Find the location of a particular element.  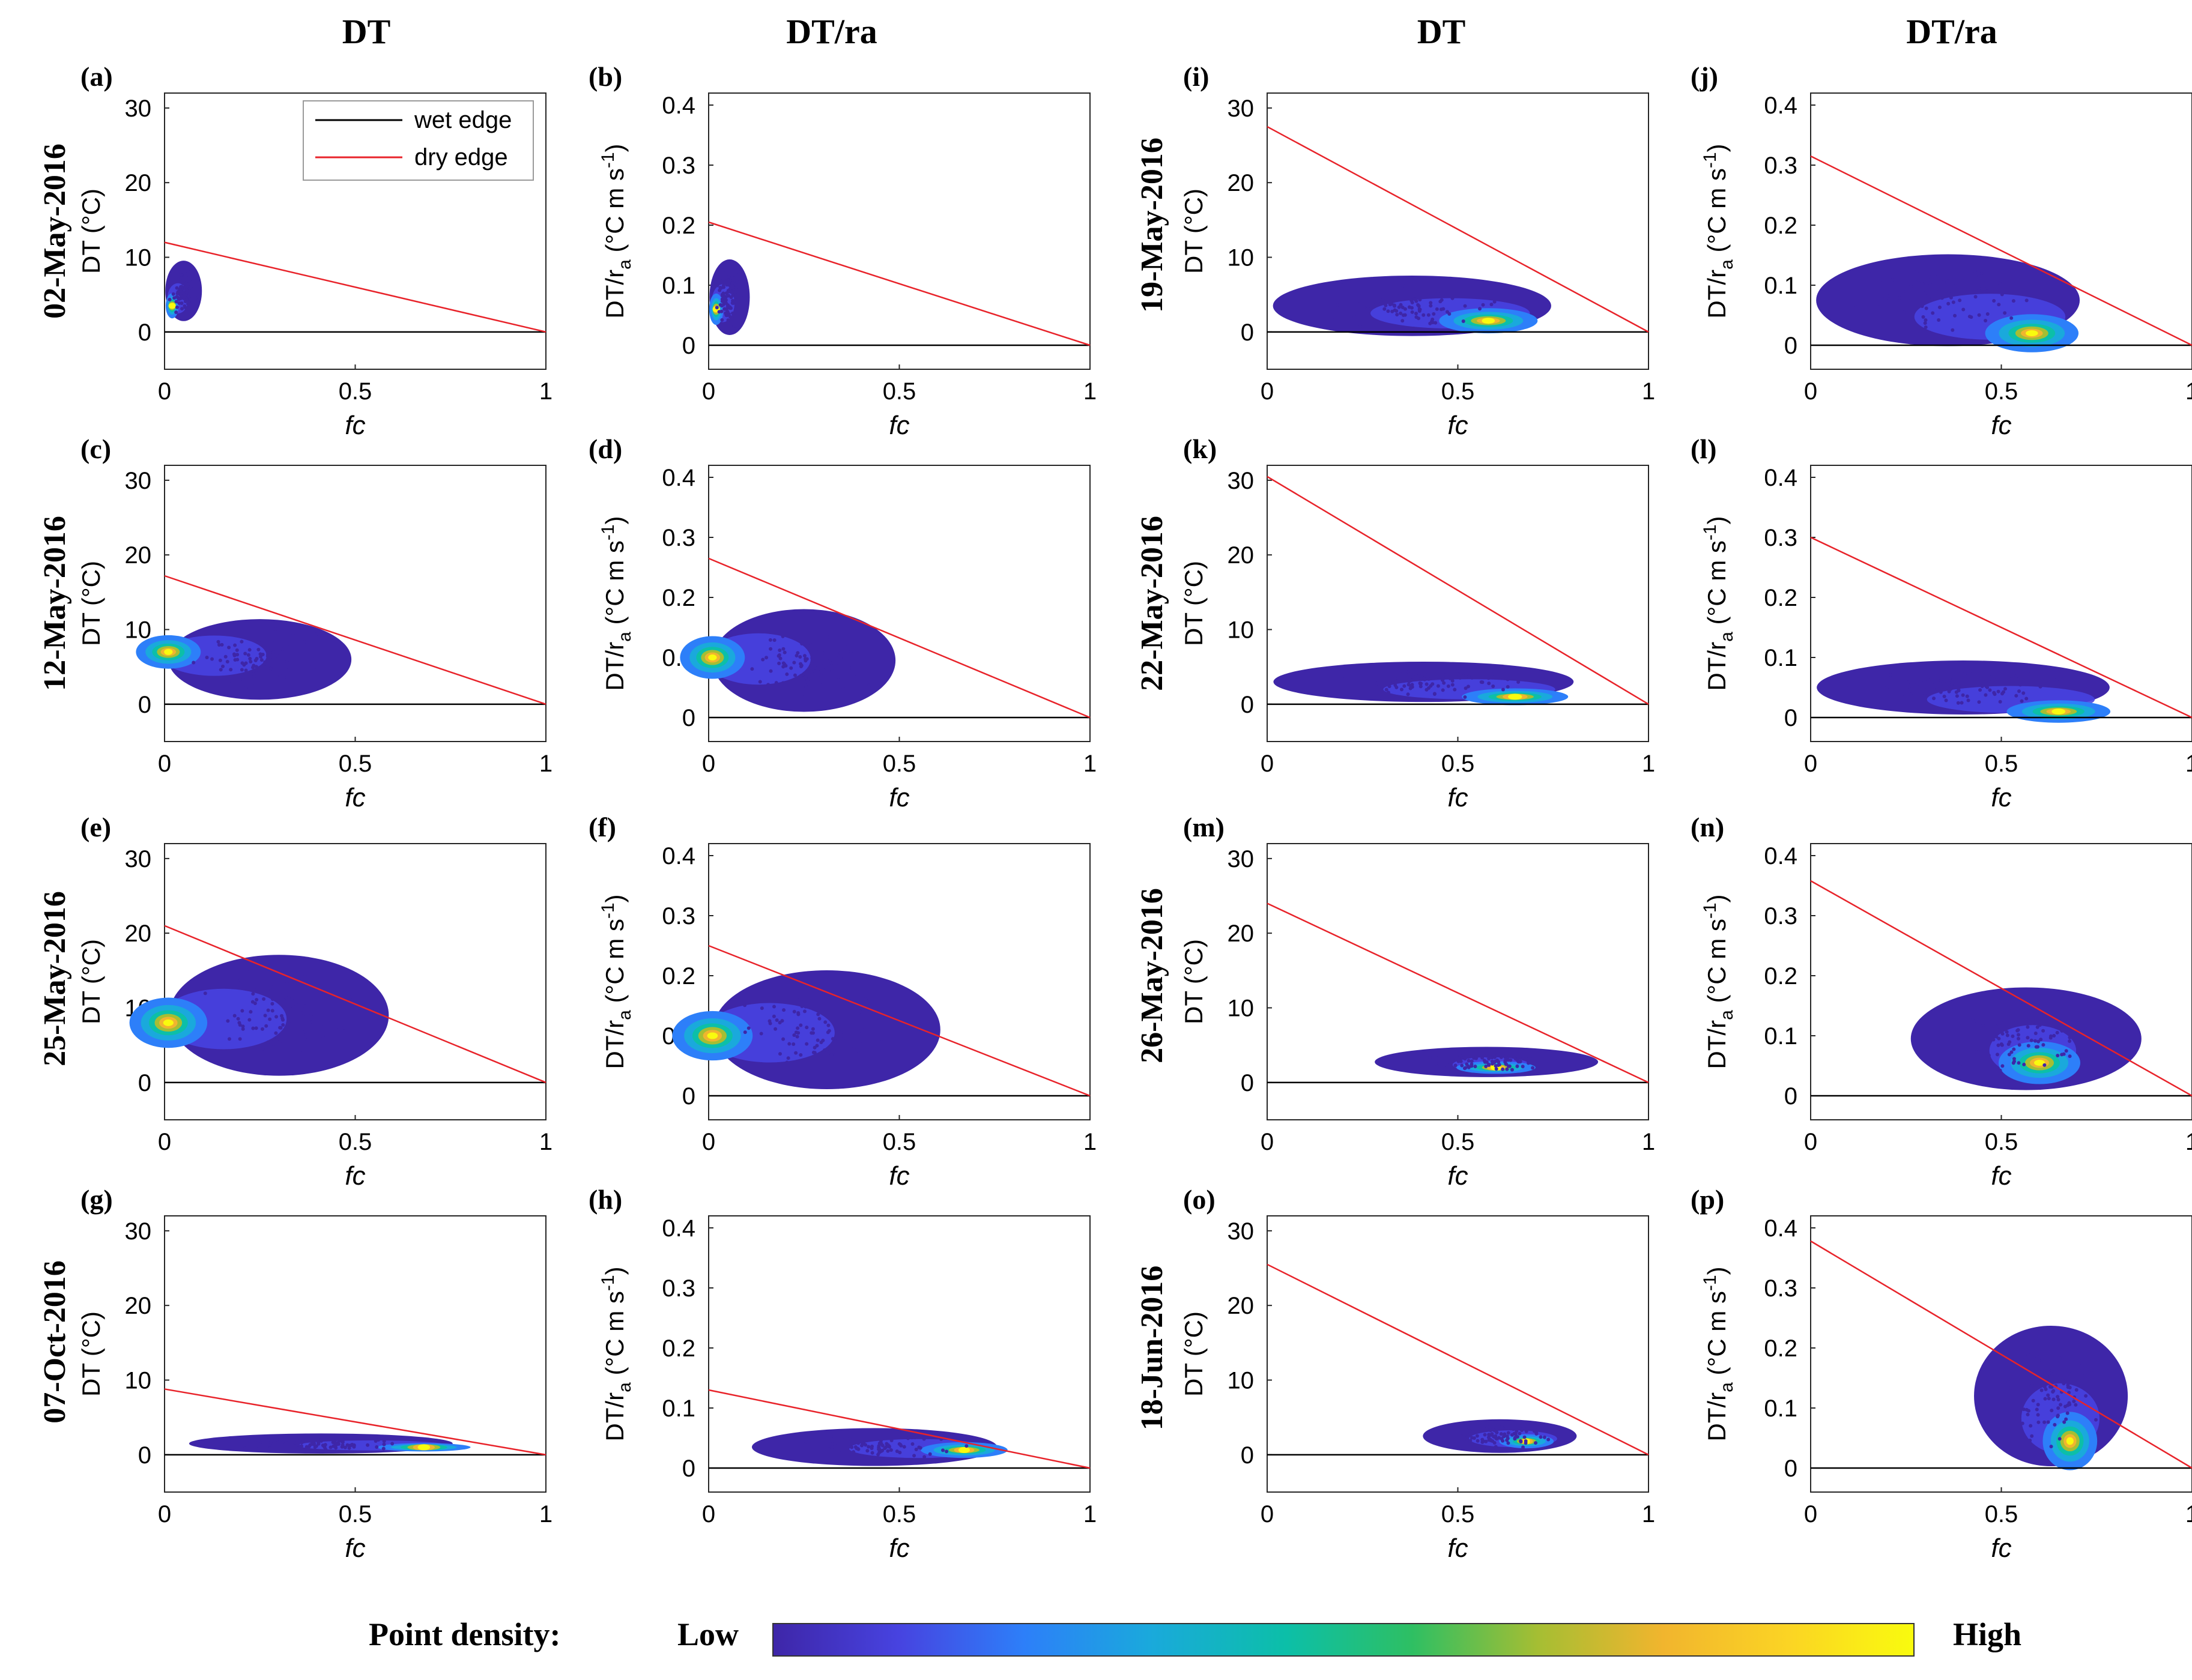

column-header-3: DT is located at coordinates (1442, 31).